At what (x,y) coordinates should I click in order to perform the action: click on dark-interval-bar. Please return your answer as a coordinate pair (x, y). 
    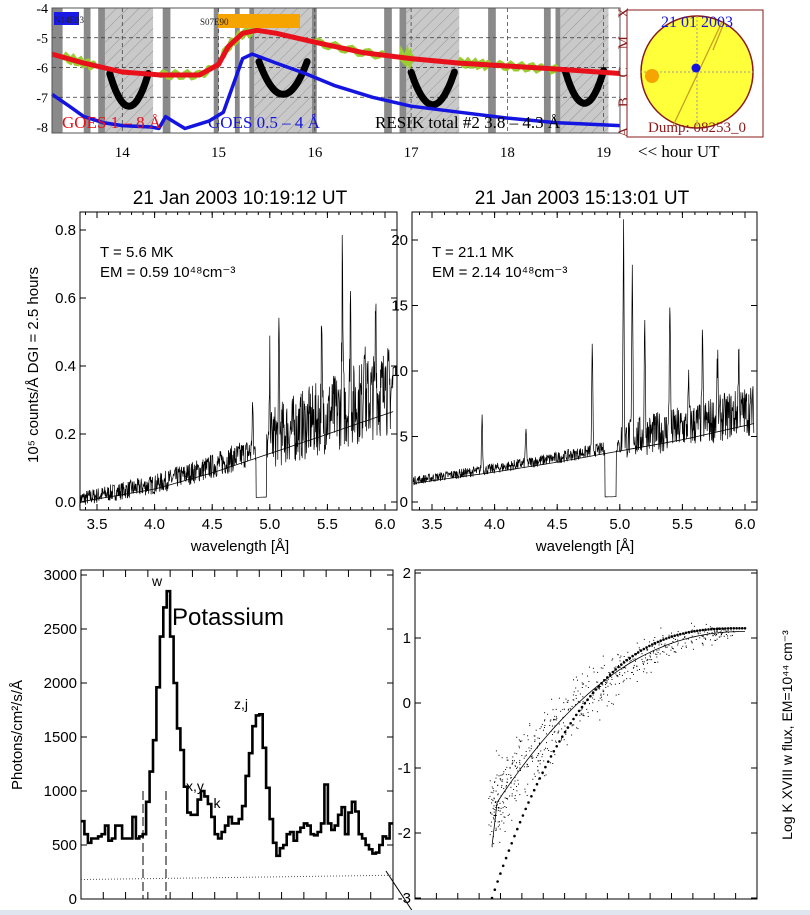
    Looking at the image, I should click on (314, 70).